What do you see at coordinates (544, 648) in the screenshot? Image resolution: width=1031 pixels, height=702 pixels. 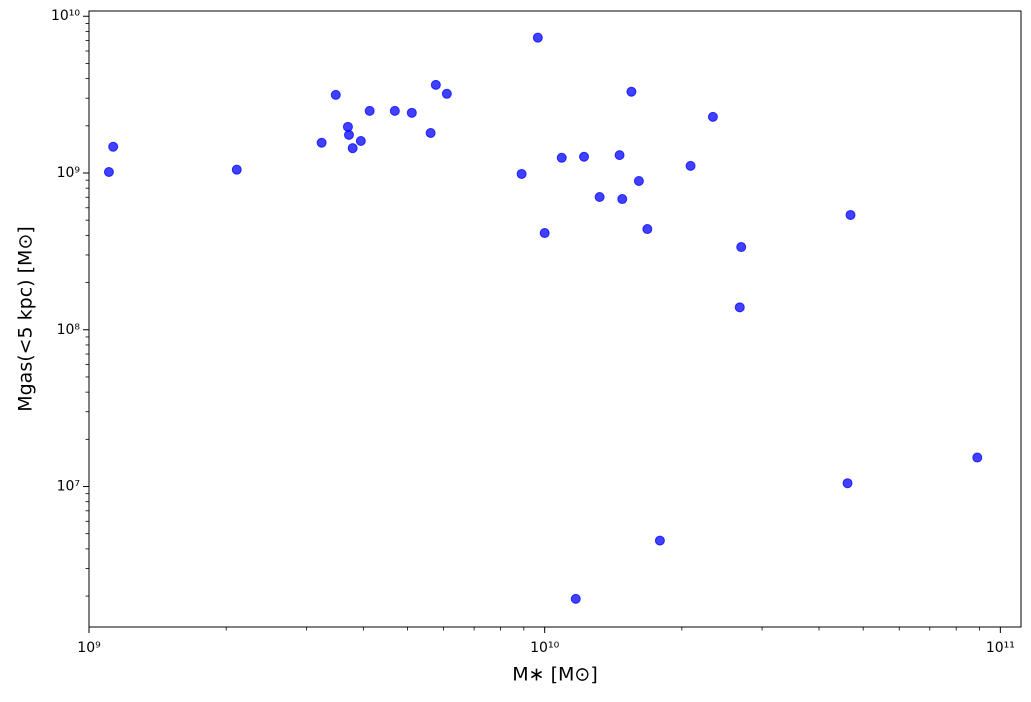 I see `x-tick-label: 10¹⁰` at bounding box center [544, 648].